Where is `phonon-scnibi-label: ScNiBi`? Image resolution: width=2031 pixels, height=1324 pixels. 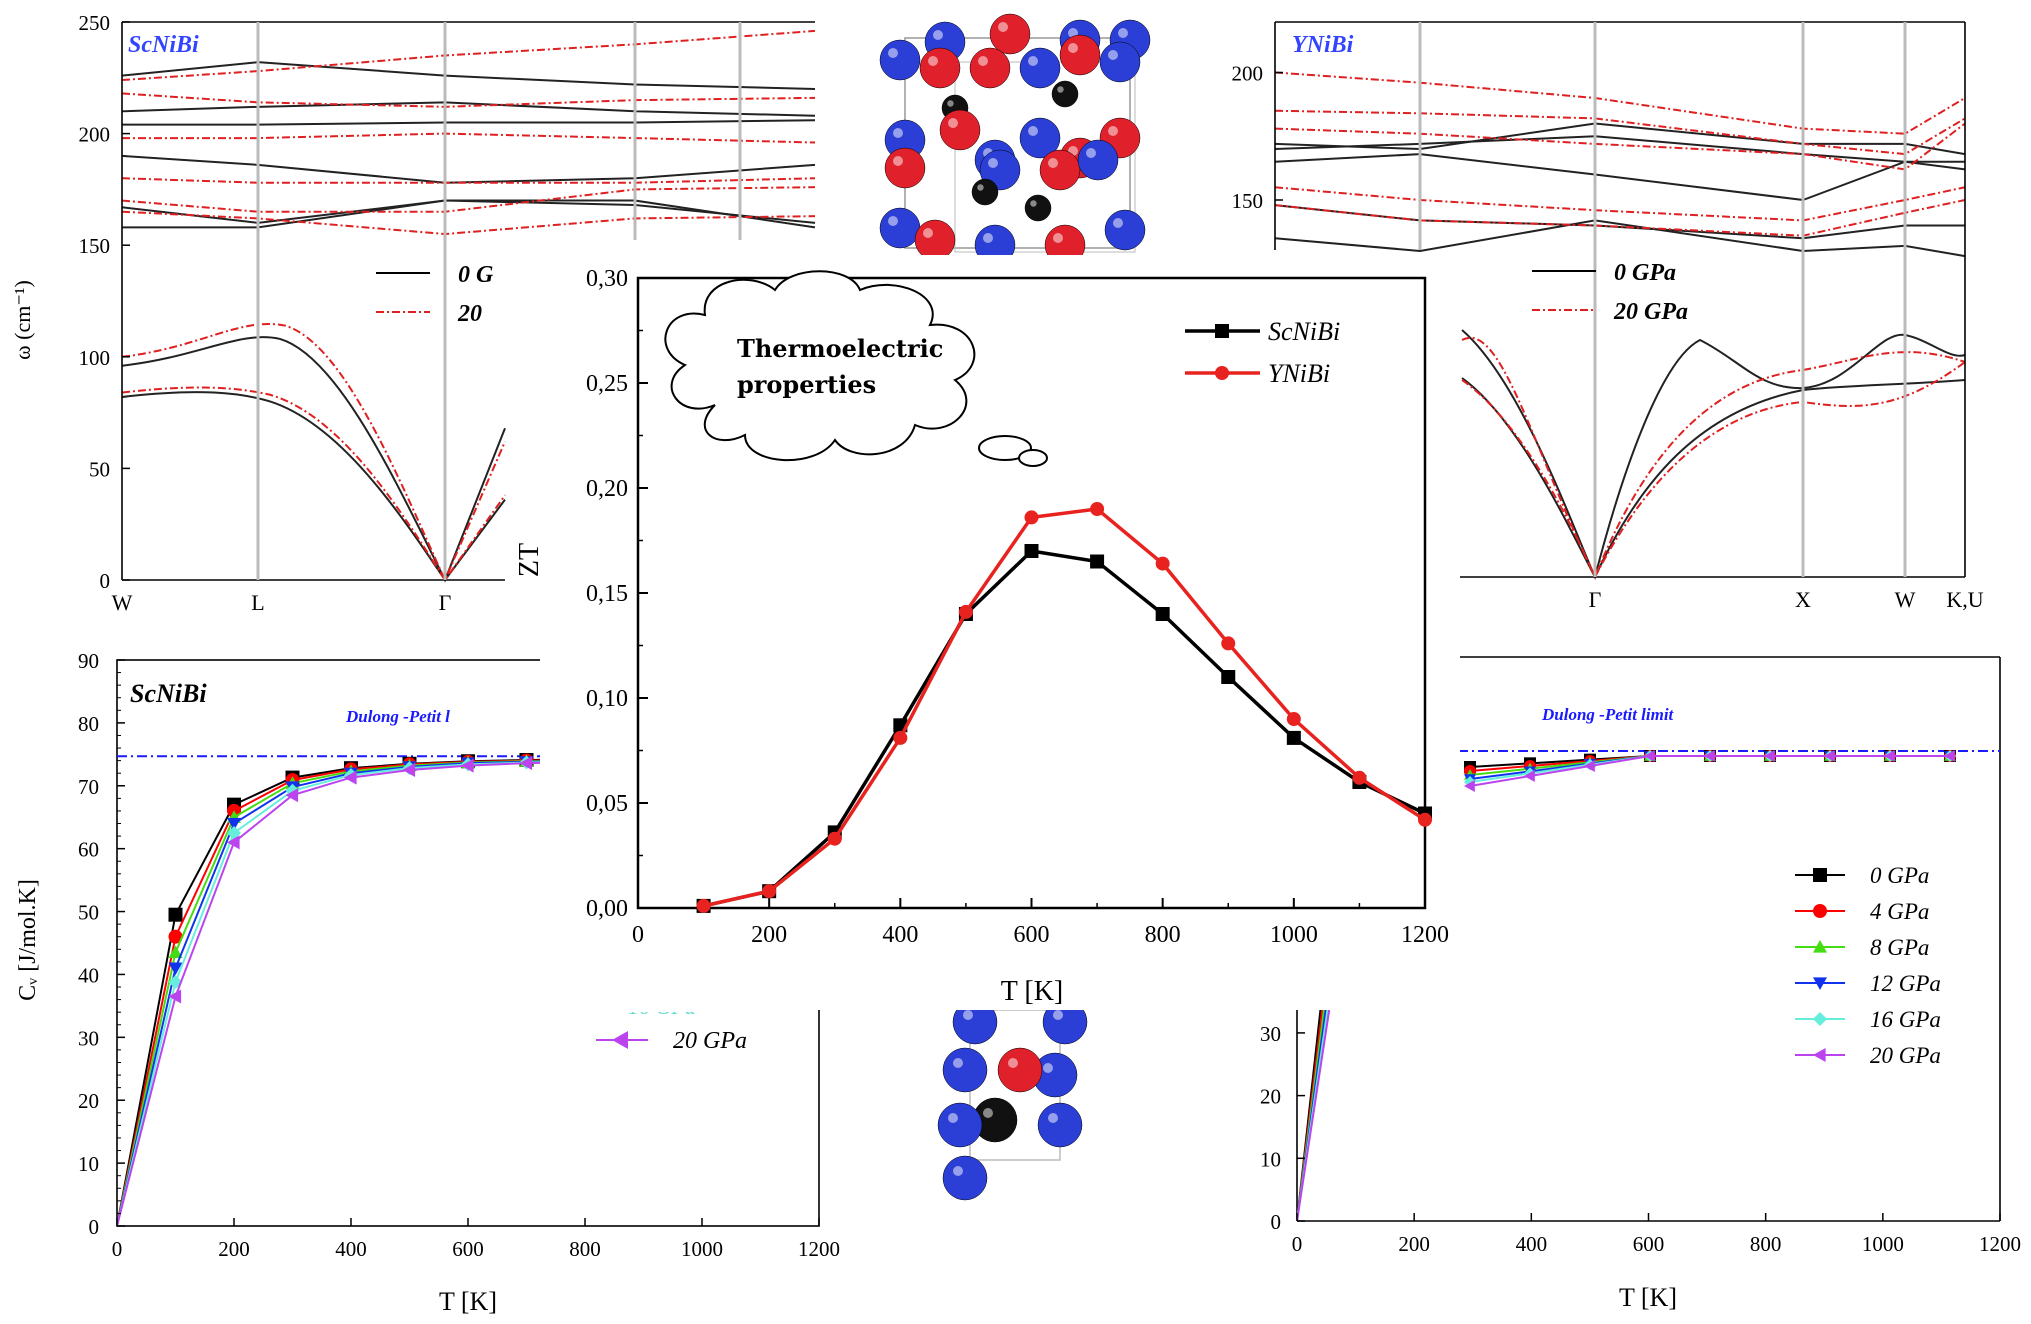
phonon-scnibi-label: ScNiBi is located at coordinates (163, 45).